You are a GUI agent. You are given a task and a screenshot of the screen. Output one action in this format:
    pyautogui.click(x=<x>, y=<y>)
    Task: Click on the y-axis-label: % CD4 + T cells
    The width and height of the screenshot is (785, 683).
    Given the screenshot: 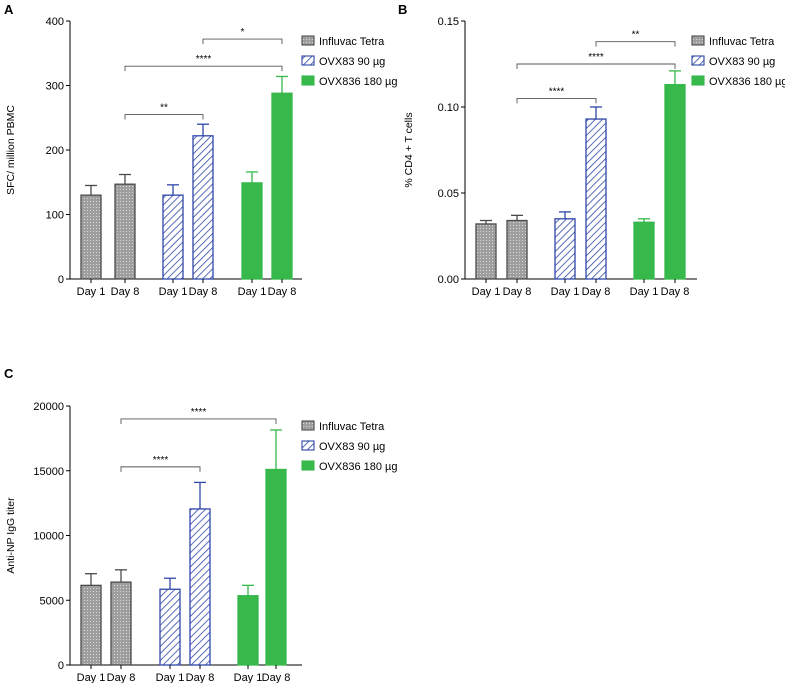 What is the action you would take?
    pyautogui.click(x=409, y=149)
    